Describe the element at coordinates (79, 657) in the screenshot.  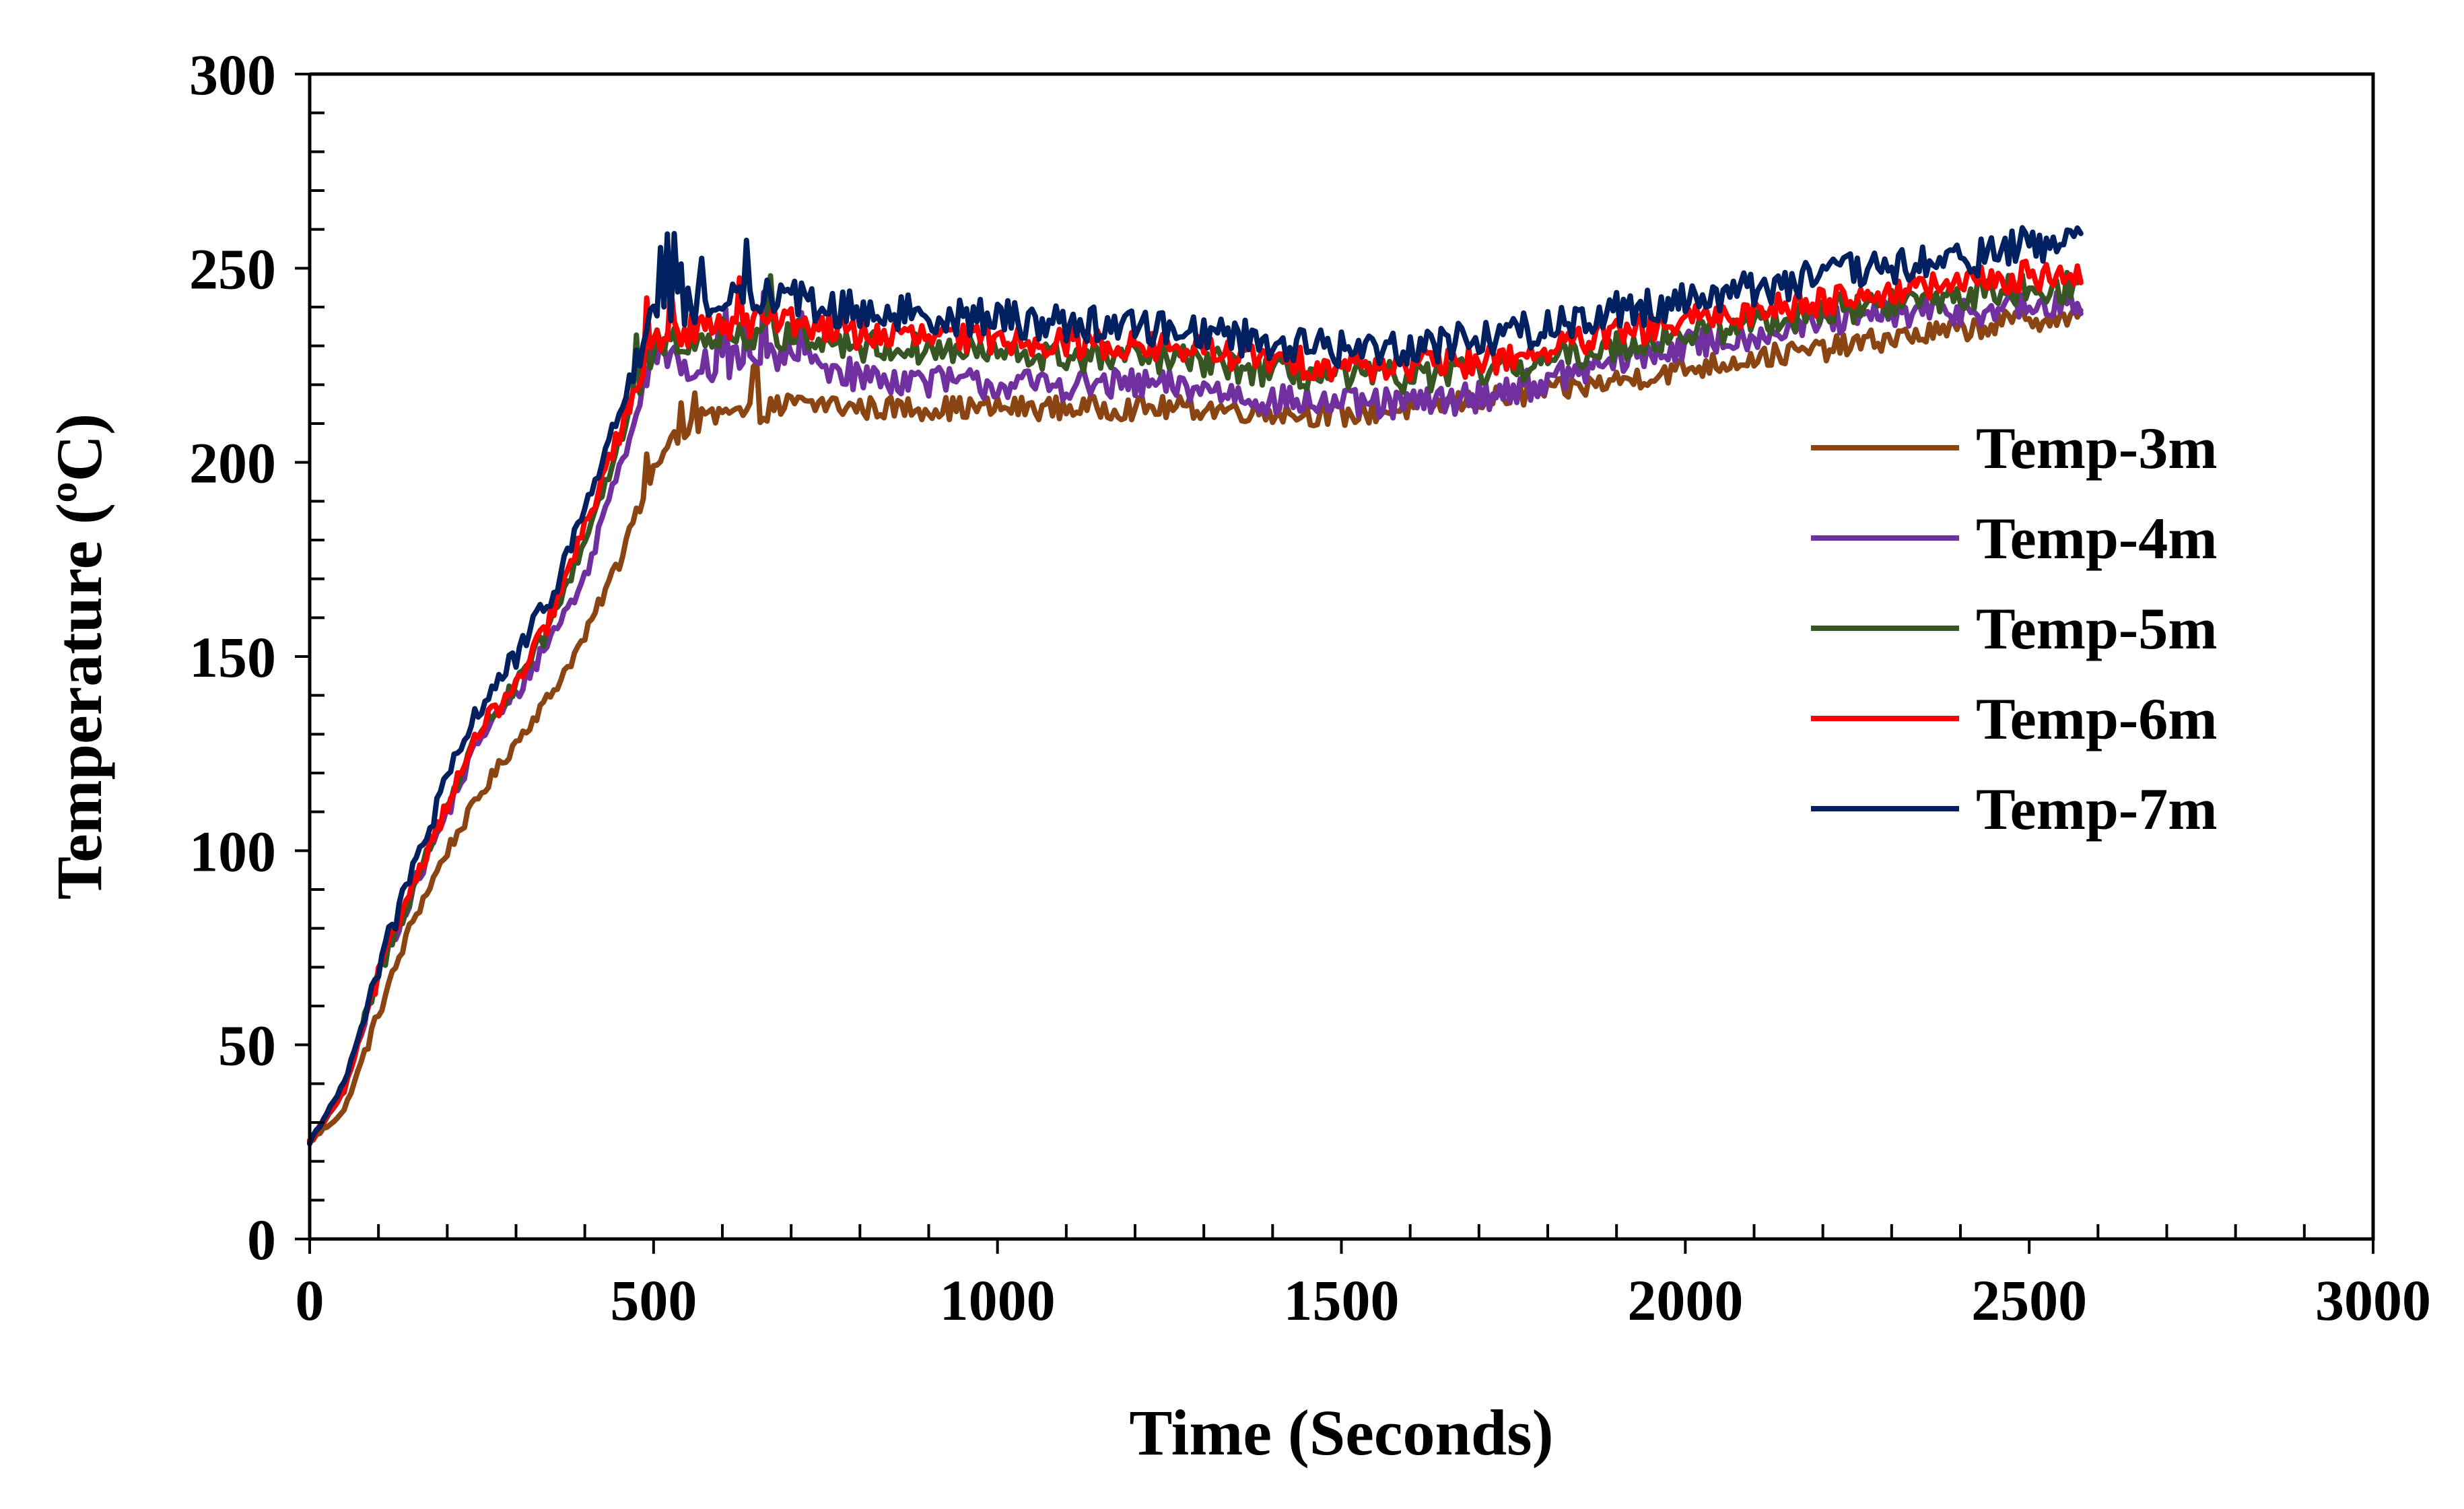
I see `y-axis-title: Temperature (ºC)` at that location.